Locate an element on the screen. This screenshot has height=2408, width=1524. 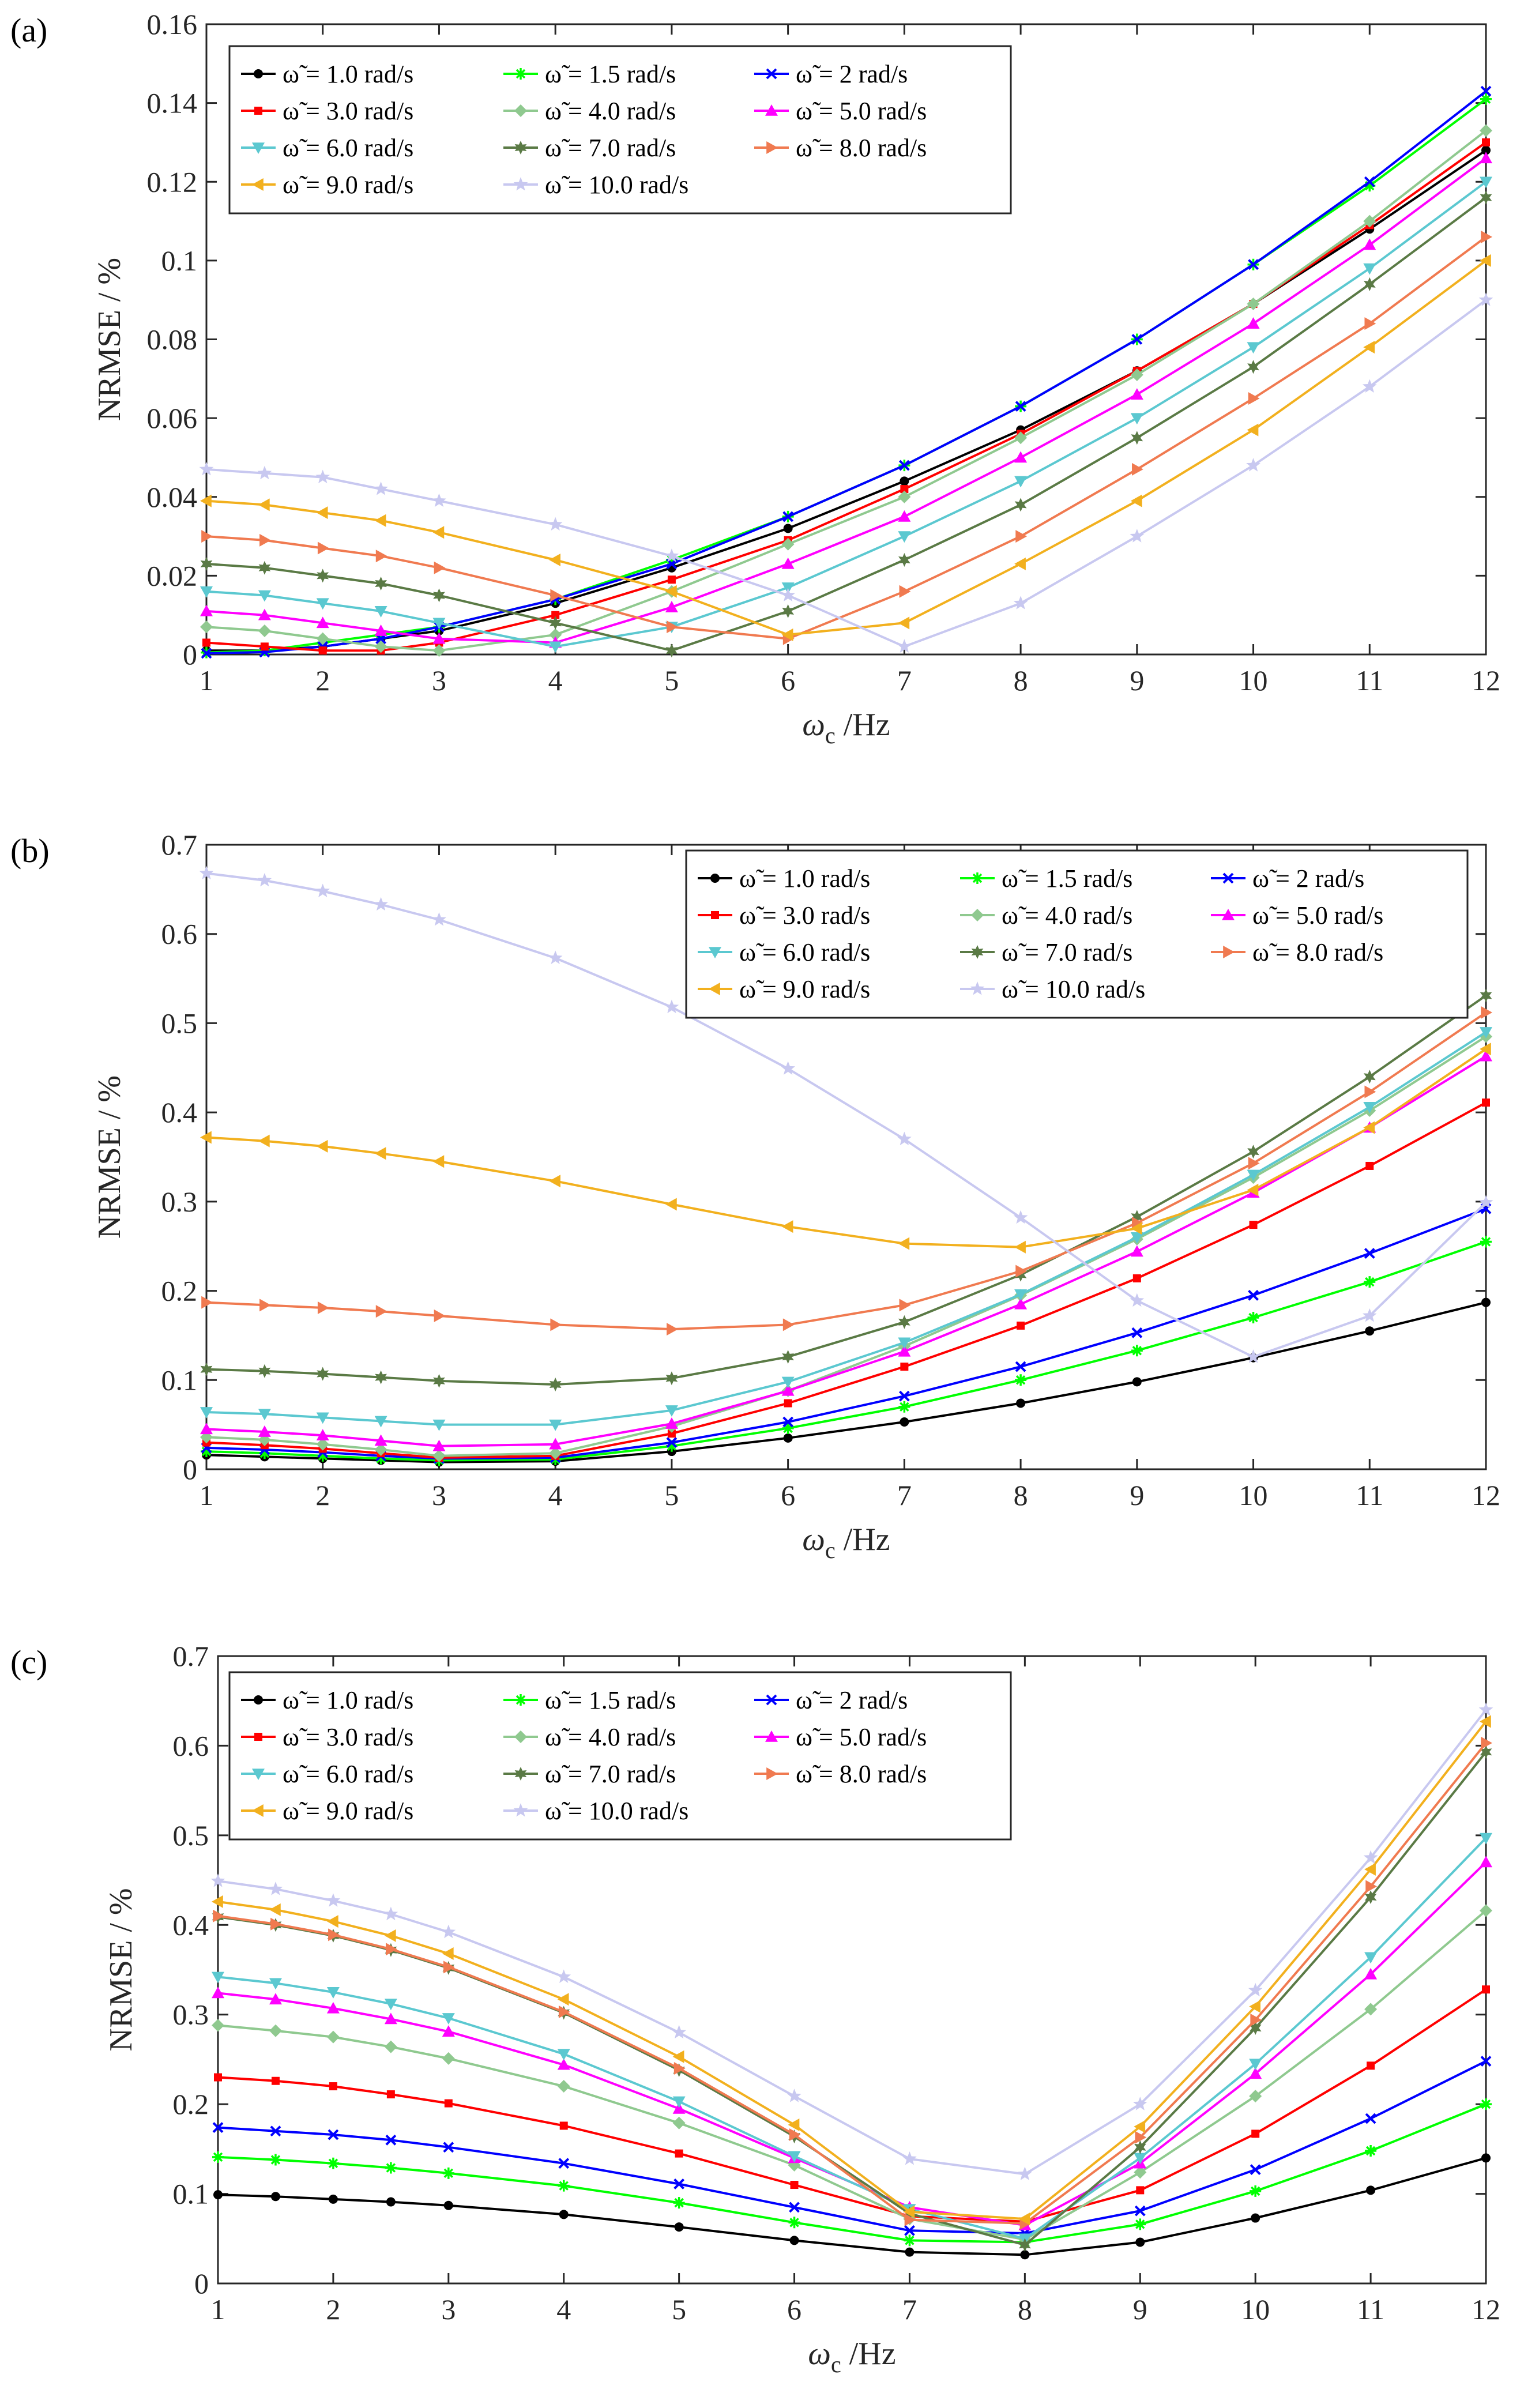
legend-label: ω̃ = 4.0 rad/s is located at coordinates (610, 1737).